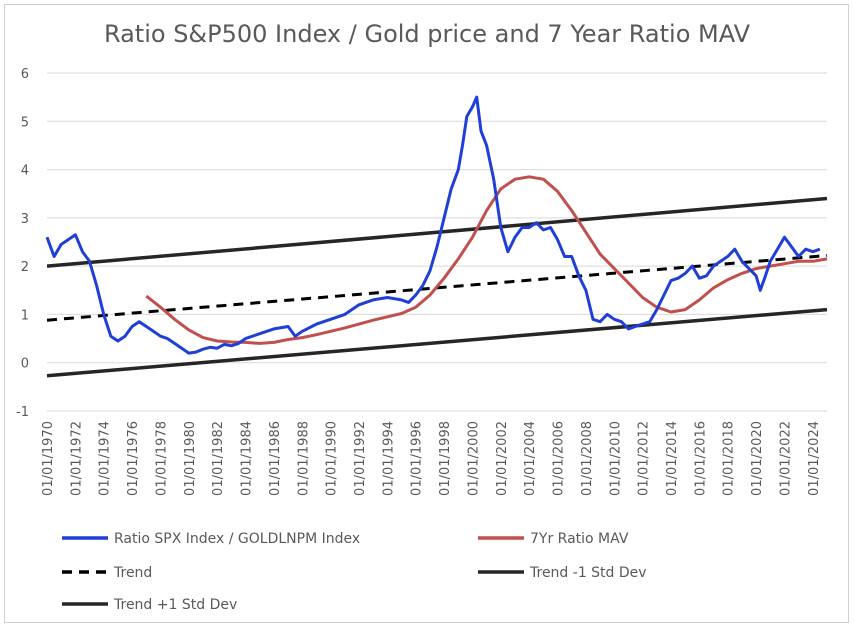  Describe the element at coordinates (530, 458) in the screenshot. I see `x-tick-label: 01/01/2004` at that location.